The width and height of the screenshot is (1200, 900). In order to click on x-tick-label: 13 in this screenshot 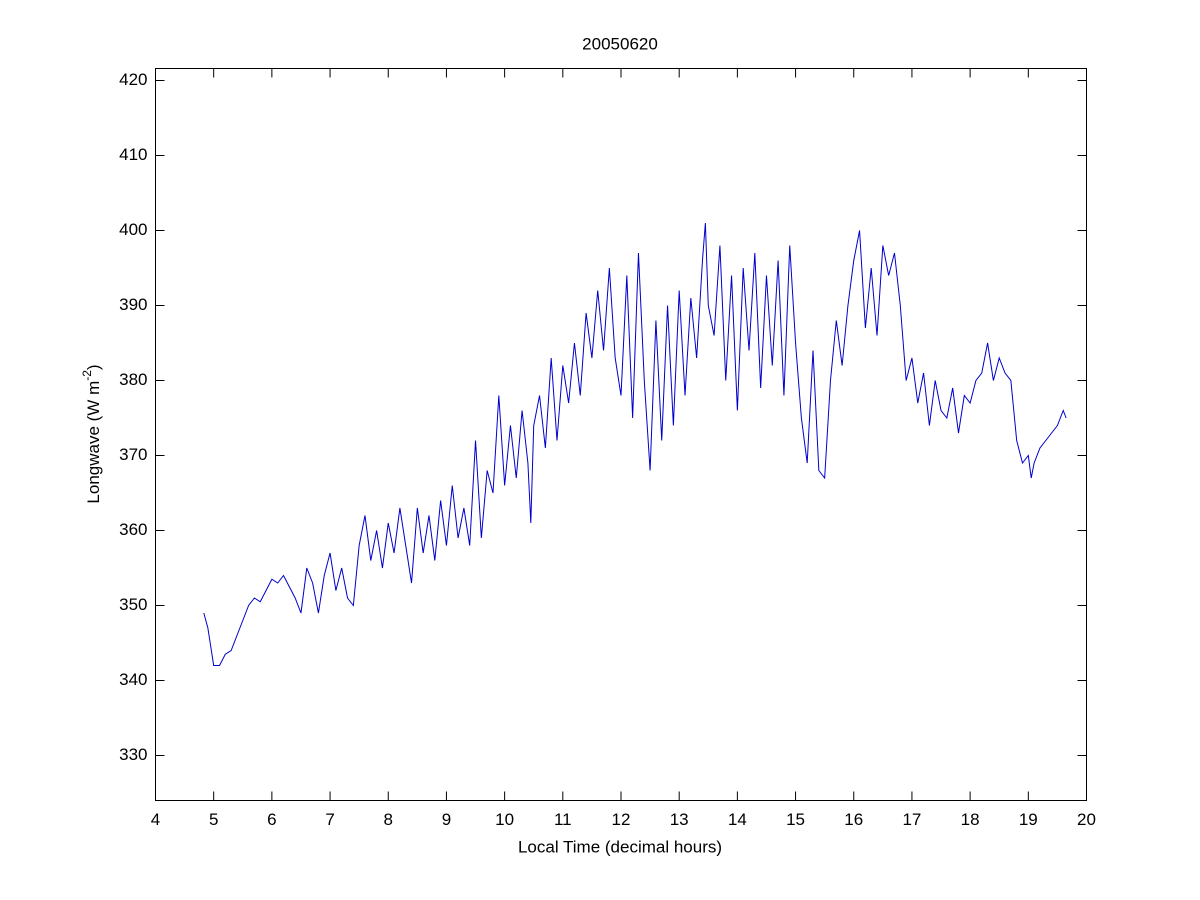, I will do `click(679, 819)`.